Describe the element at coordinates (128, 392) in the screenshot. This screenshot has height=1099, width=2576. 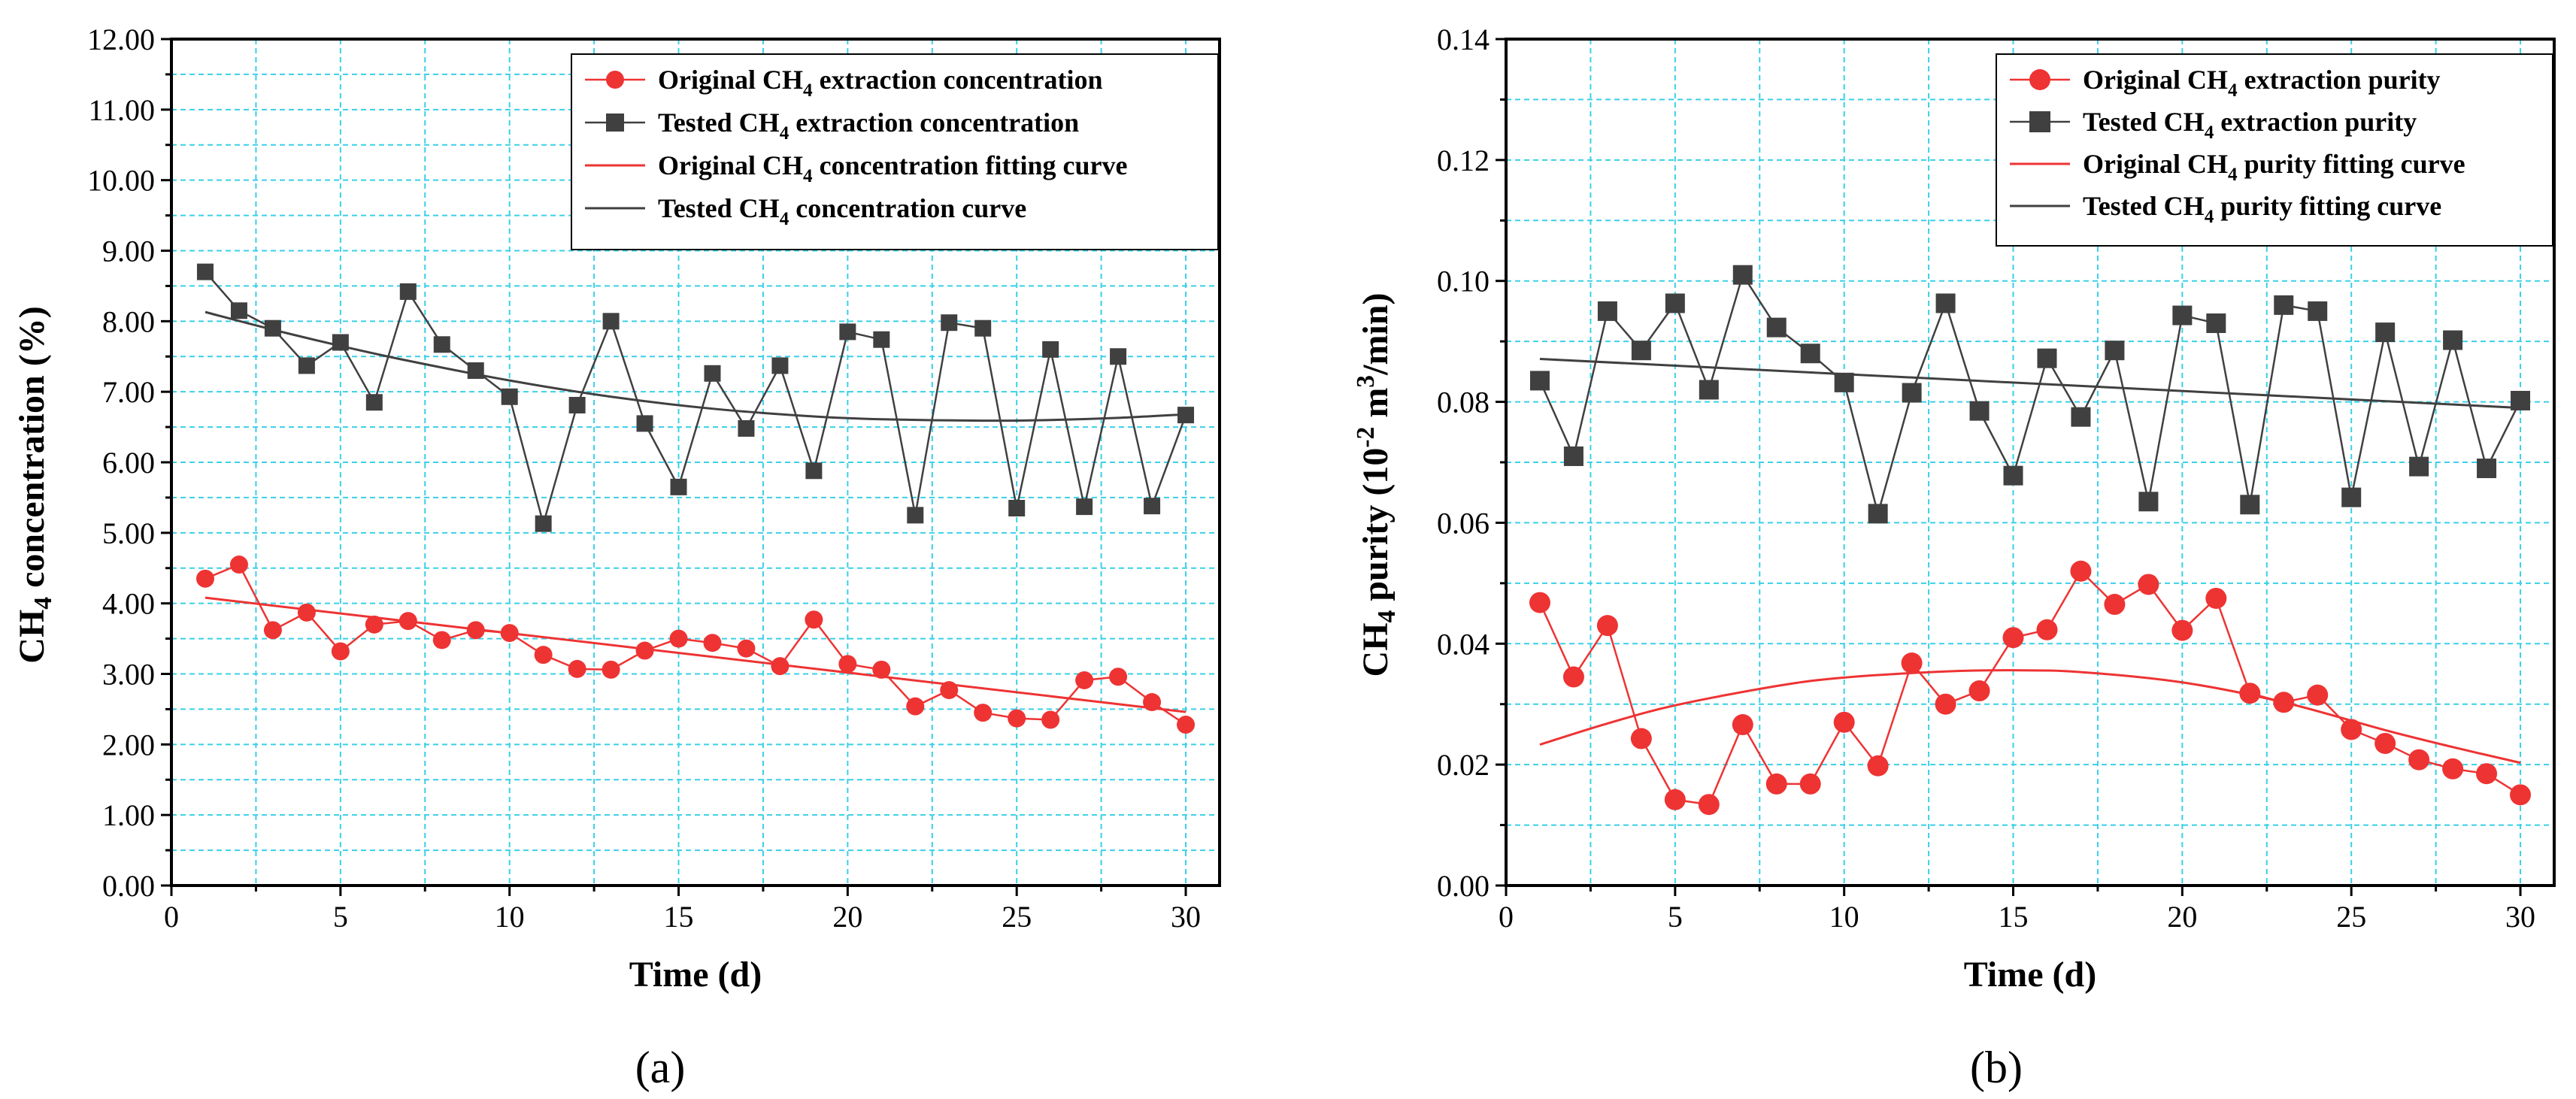
I see `y-tick-label: 7.00` at that location.